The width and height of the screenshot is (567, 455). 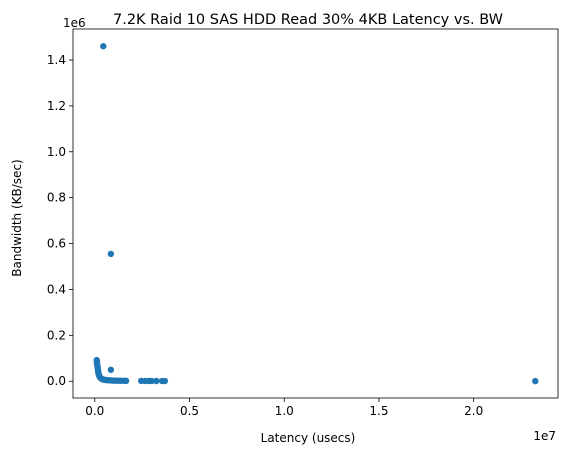 What do you see at coordinates (284, 411) in the screenshot?
I see `x-tick-label: 1.0` at bounding box center [284, 411].